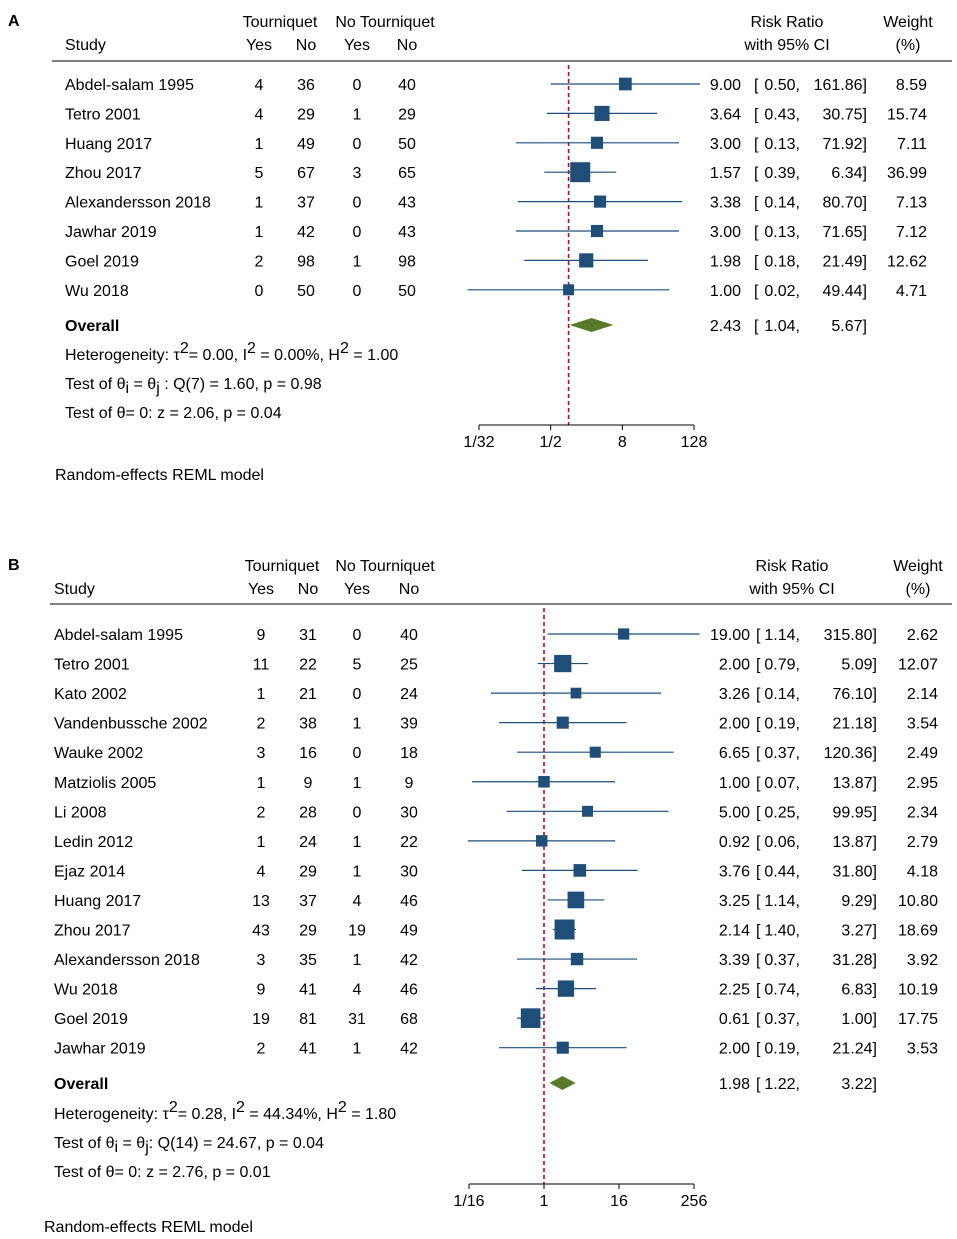 The width and height of the screenshot is (957, 1239). I want to click on no-tourniquet-no-count: 30, so click(409, 871).